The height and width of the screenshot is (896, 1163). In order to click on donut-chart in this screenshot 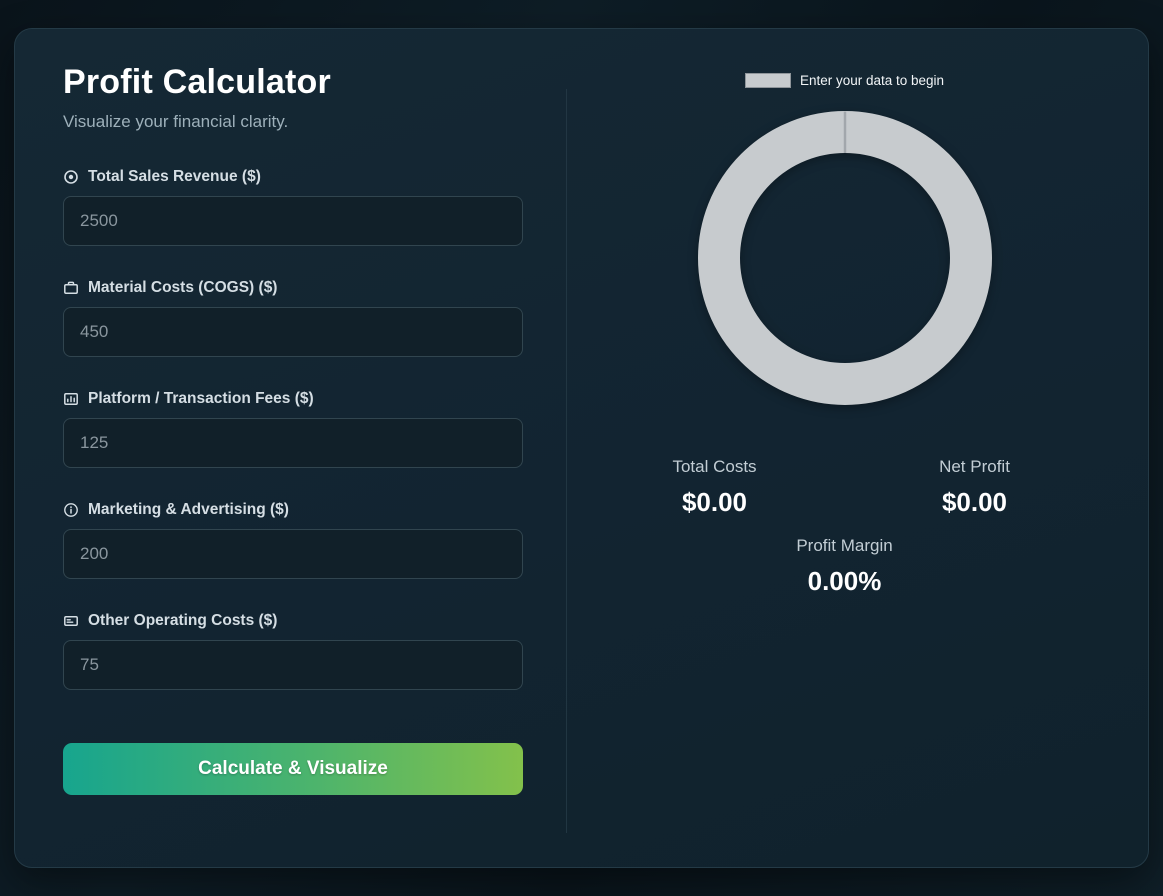, I will do `click(845, 260)`.